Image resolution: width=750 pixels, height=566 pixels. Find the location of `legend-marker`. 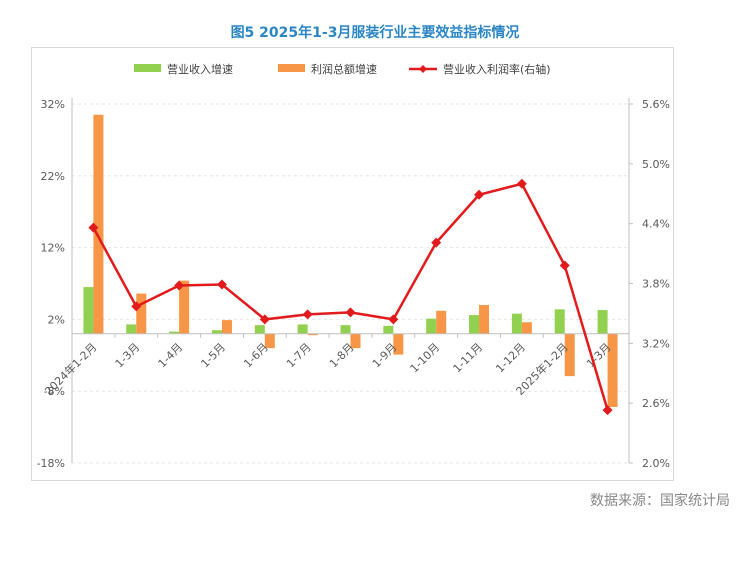

legend-marker is located at coordinates (423, 69).